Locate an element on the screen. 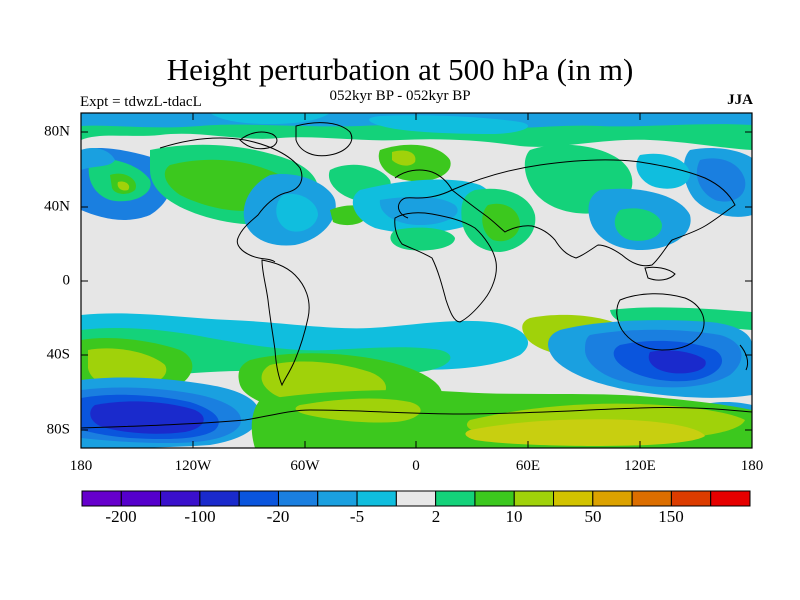 Image resolution: width=800 pixels, height=600 pixels. colorbar-label: 10 is located at coordinates (514, 516).